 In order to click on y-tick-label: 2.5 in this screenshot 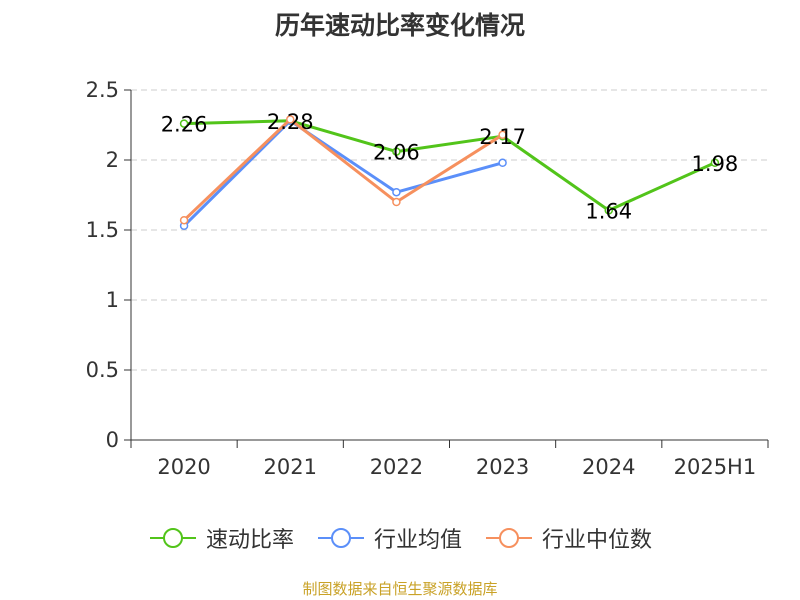, I will do `click(102, 90)`.